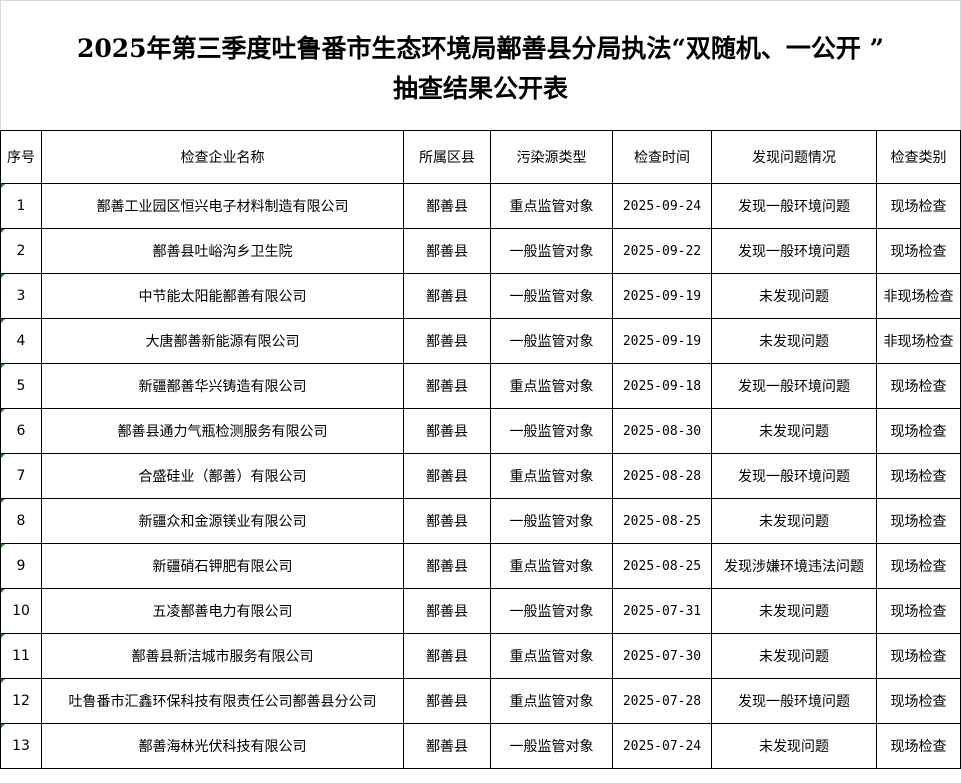  Describe the element at coordinates (222, 206) in the screenshot. I see `cell-company: 鄯善工业园区恒兴电子材料制造有限公司` at that location.